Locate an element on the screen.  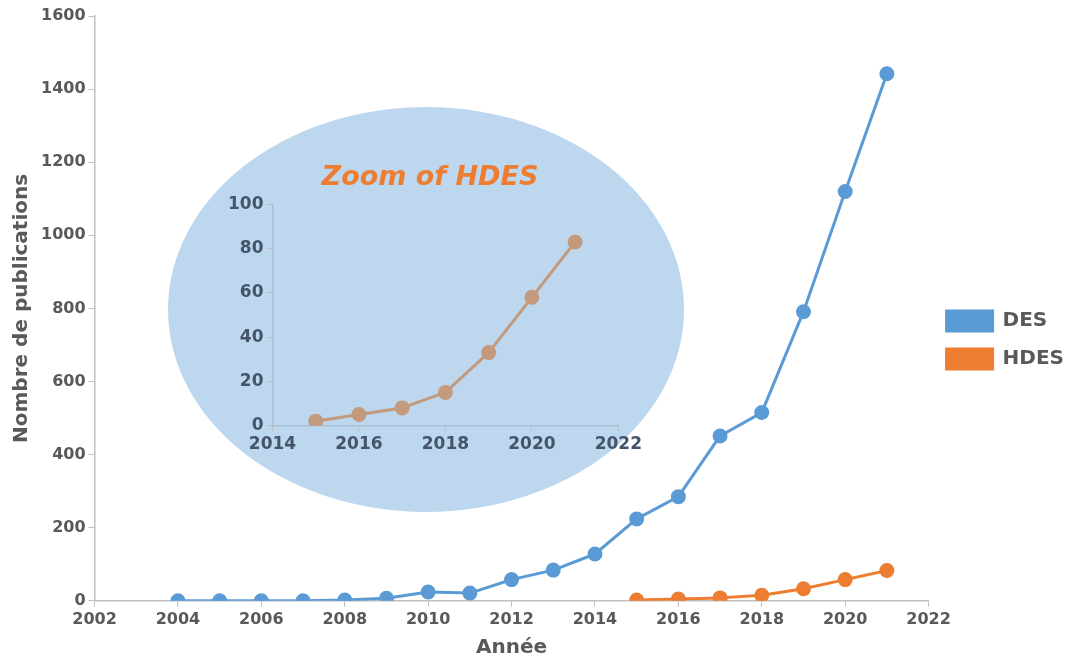
y-tick-label: 1400 is located at coordinates (63, 88).